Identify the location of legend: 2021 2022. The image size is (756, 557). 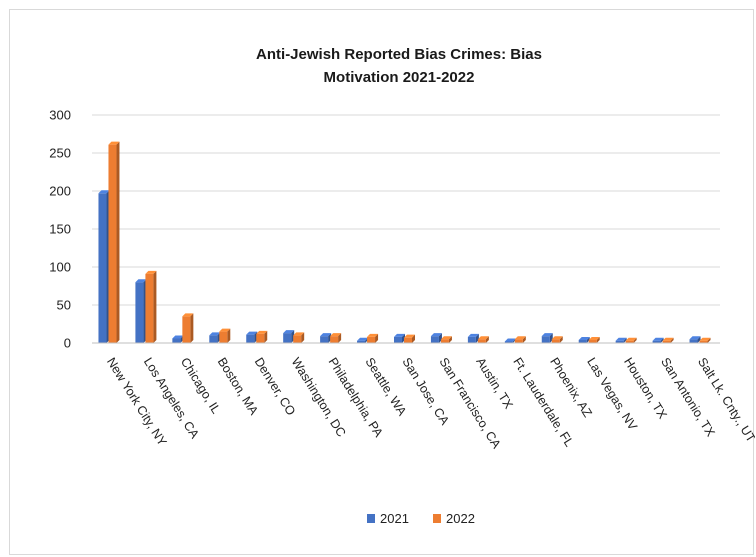
(421, 518).